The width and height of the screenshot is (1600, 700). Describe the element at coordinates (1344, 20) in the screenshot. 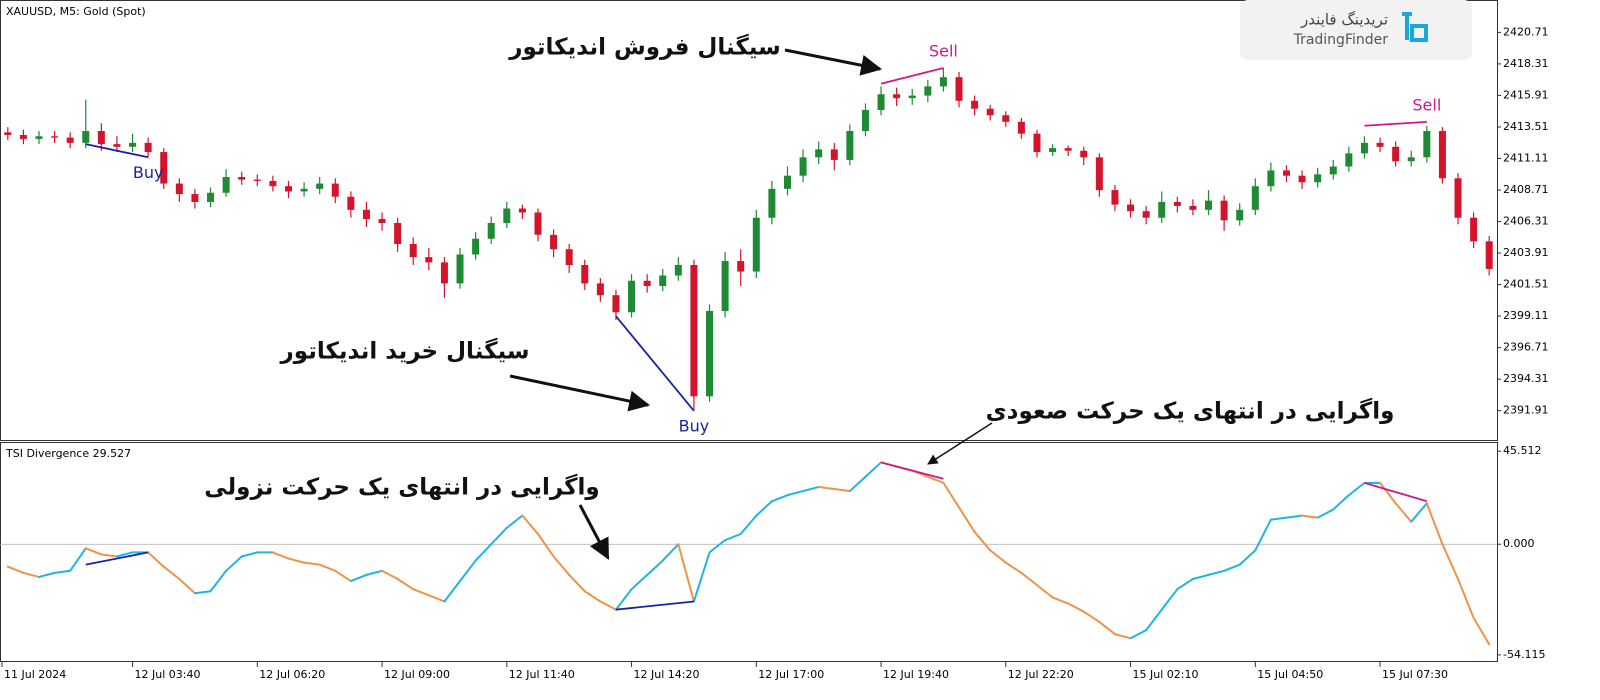

I see `logo-name-fa: تریدینگ فایندر` at that location.